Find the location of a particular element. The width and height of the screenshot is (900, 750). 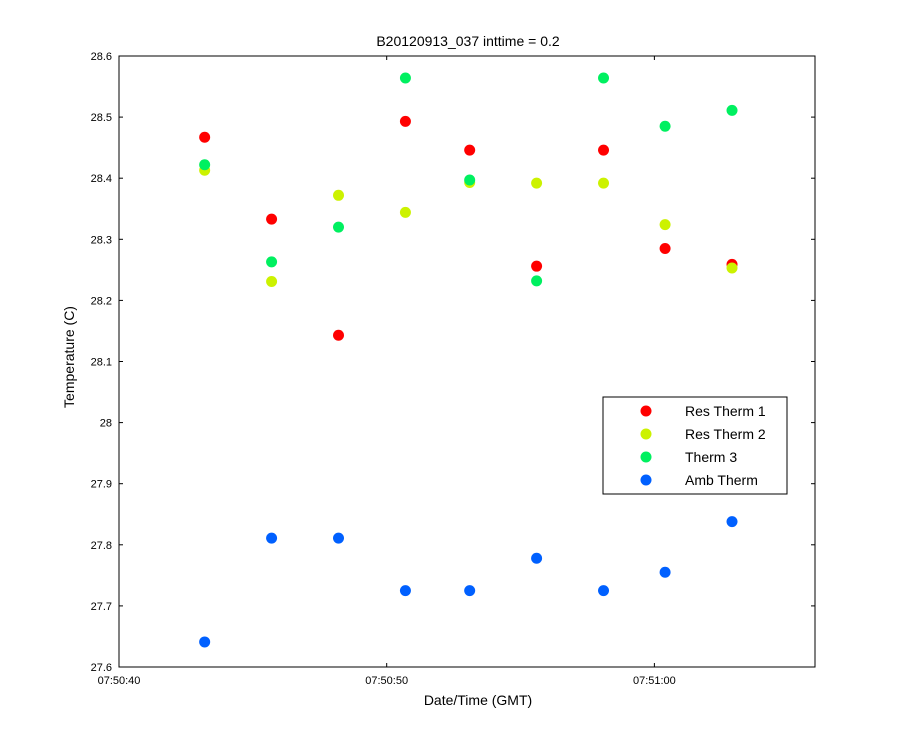

series-amb-therm is located at coordinates (468, 582).